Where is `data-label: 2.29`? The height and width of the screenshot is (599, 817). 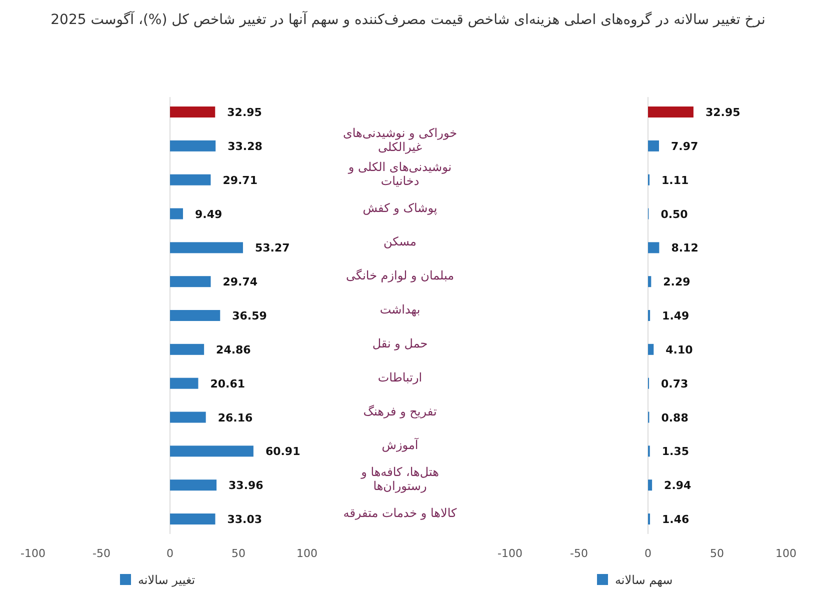
data-label: 2.29 is located at coordinates (676, 282).